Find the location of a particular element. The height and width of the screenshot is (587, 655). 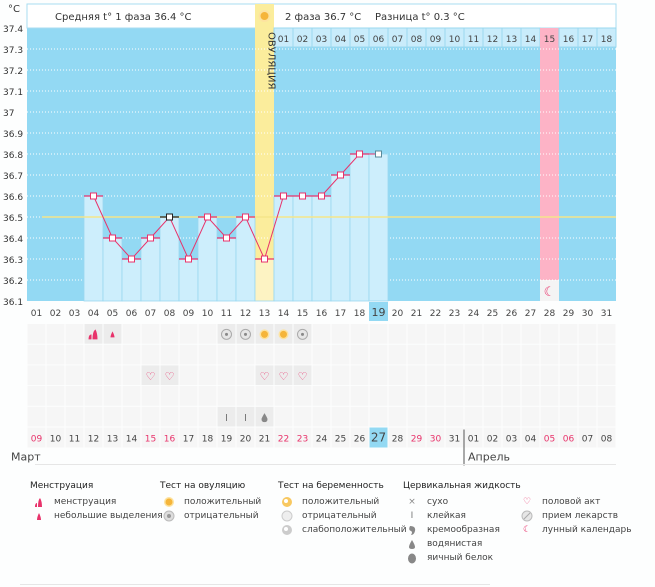

legend-label: отрицательный is located at coordinates (221, 516).